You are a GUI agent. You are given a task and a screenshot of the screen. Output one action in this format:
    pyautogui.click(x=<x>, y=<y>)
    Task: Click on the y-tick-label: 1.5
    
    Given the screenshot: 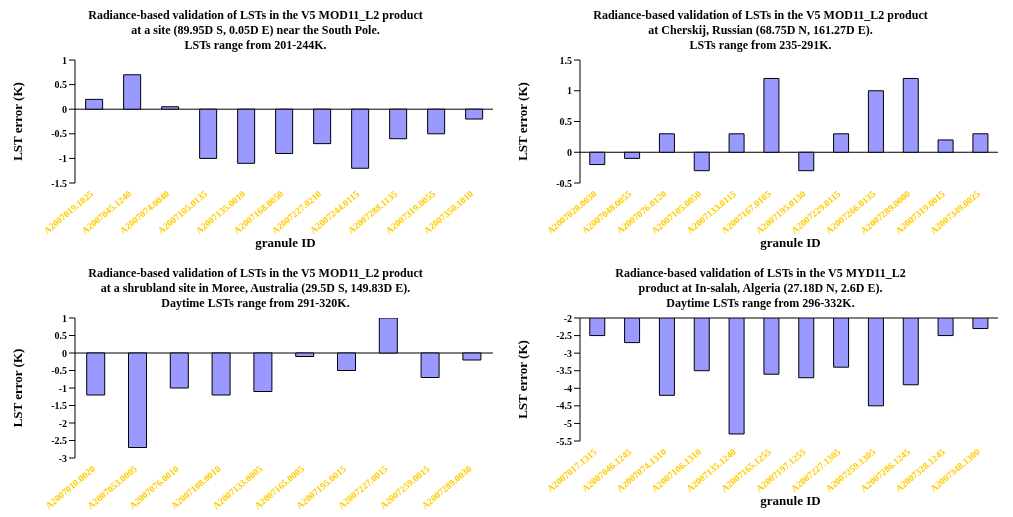 What is the action you would take?
    pyautogui.click(x=565, y=60)
    